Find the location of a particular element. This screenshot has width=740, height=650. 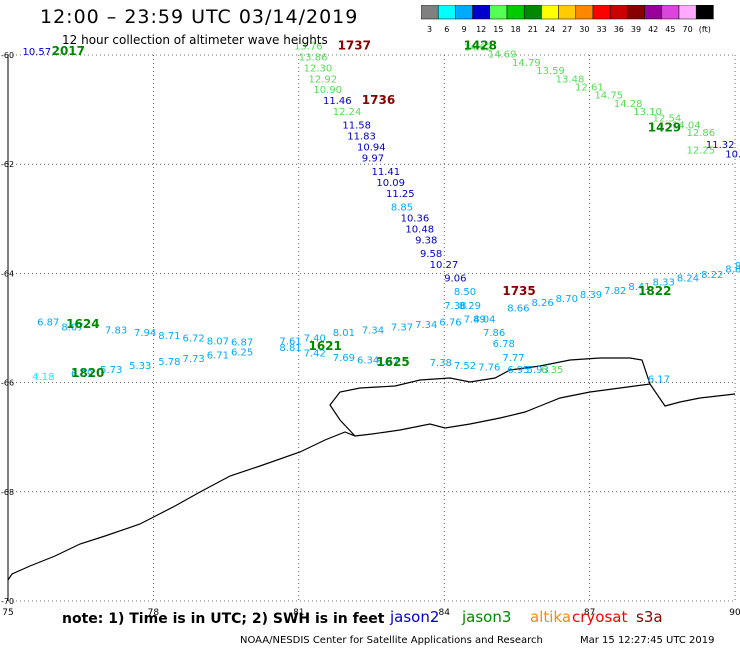

swh-value: 14.79 is located at coordinates (526, 63).